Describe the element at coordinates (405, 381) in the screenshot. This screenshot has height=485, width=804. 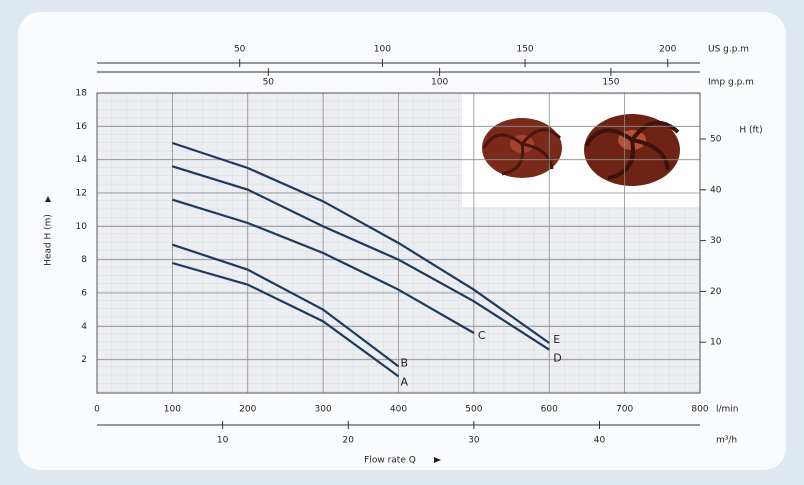
I see `curve-label: A` at that location.